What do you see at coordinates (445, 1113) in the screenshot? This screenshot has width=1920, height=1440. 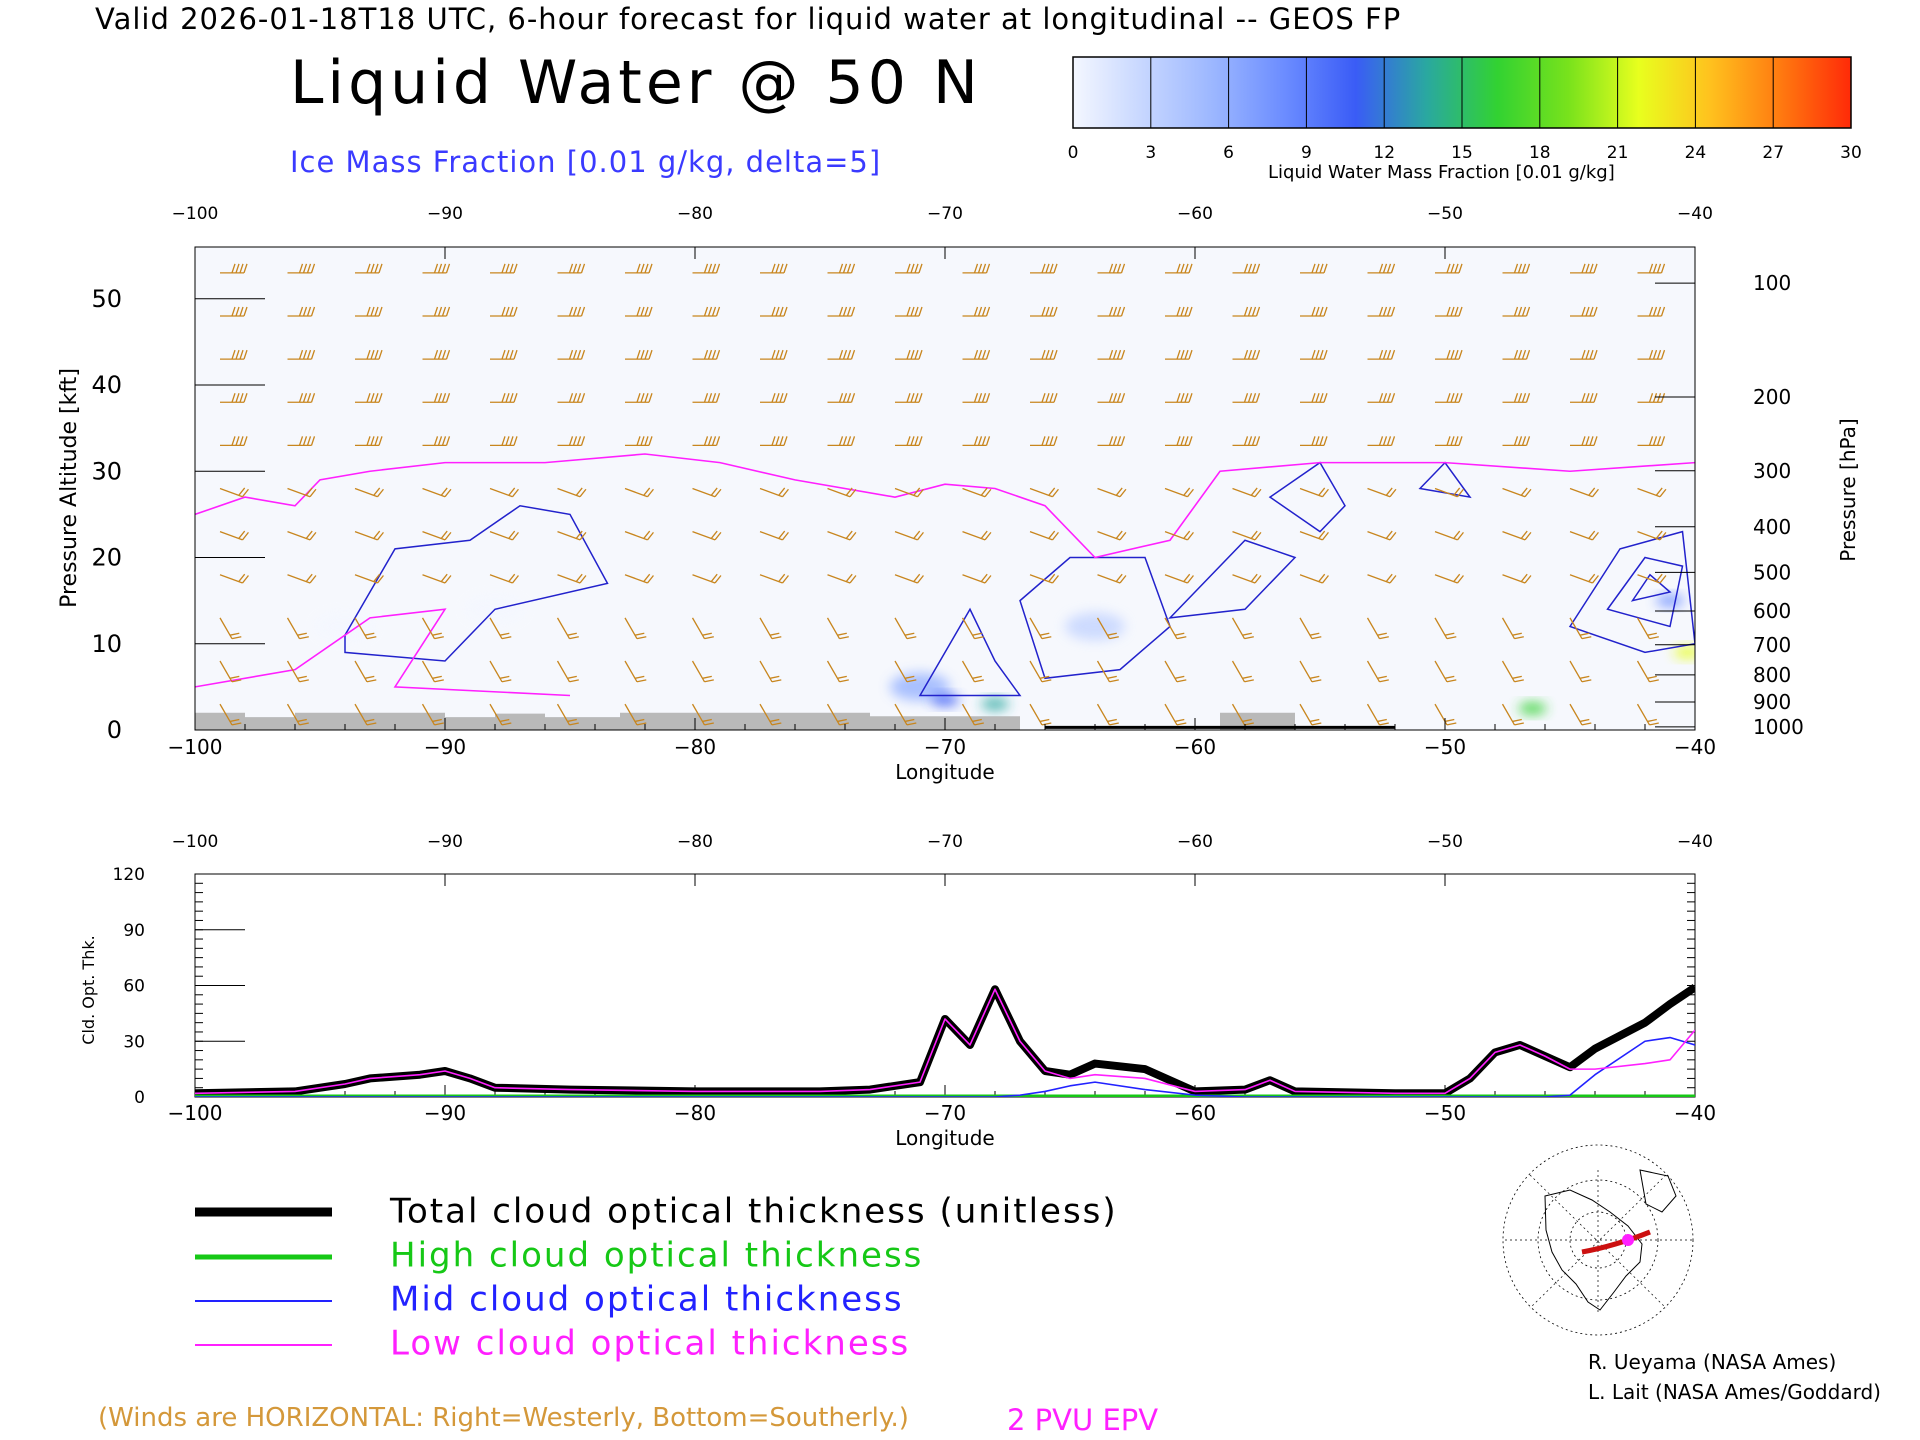 I see `x-tick-label: −90` at bounding box center [445, 1113].